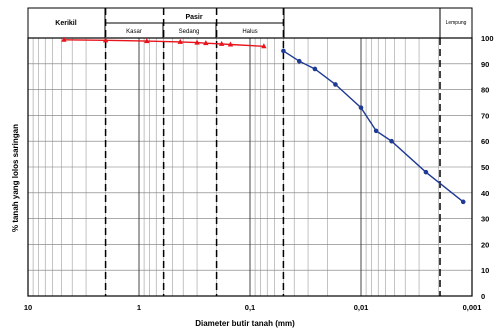 The height and width of the screenshot is (332, 496). Describe the element at coordinates (485, 193) in the screenshot. I see `y-tick-label: 40` at that location.